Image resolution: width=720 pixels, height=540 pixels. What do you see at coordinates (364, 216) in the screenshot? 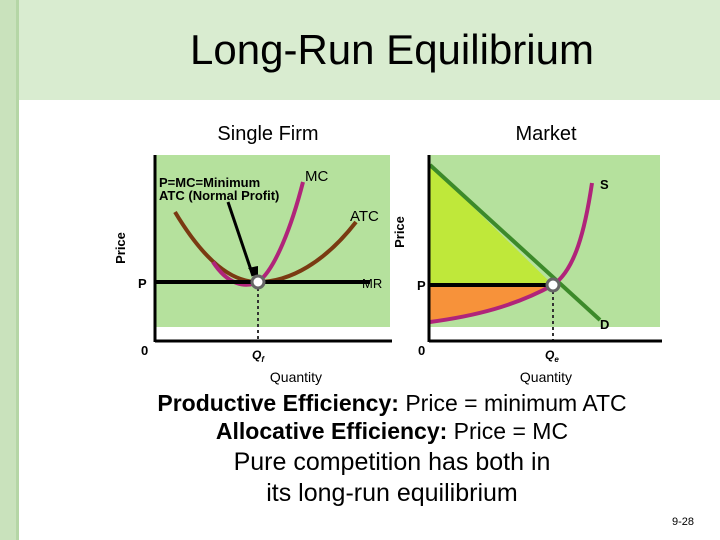
I see `curve-label: ATC` at bounding box center [364, 216].